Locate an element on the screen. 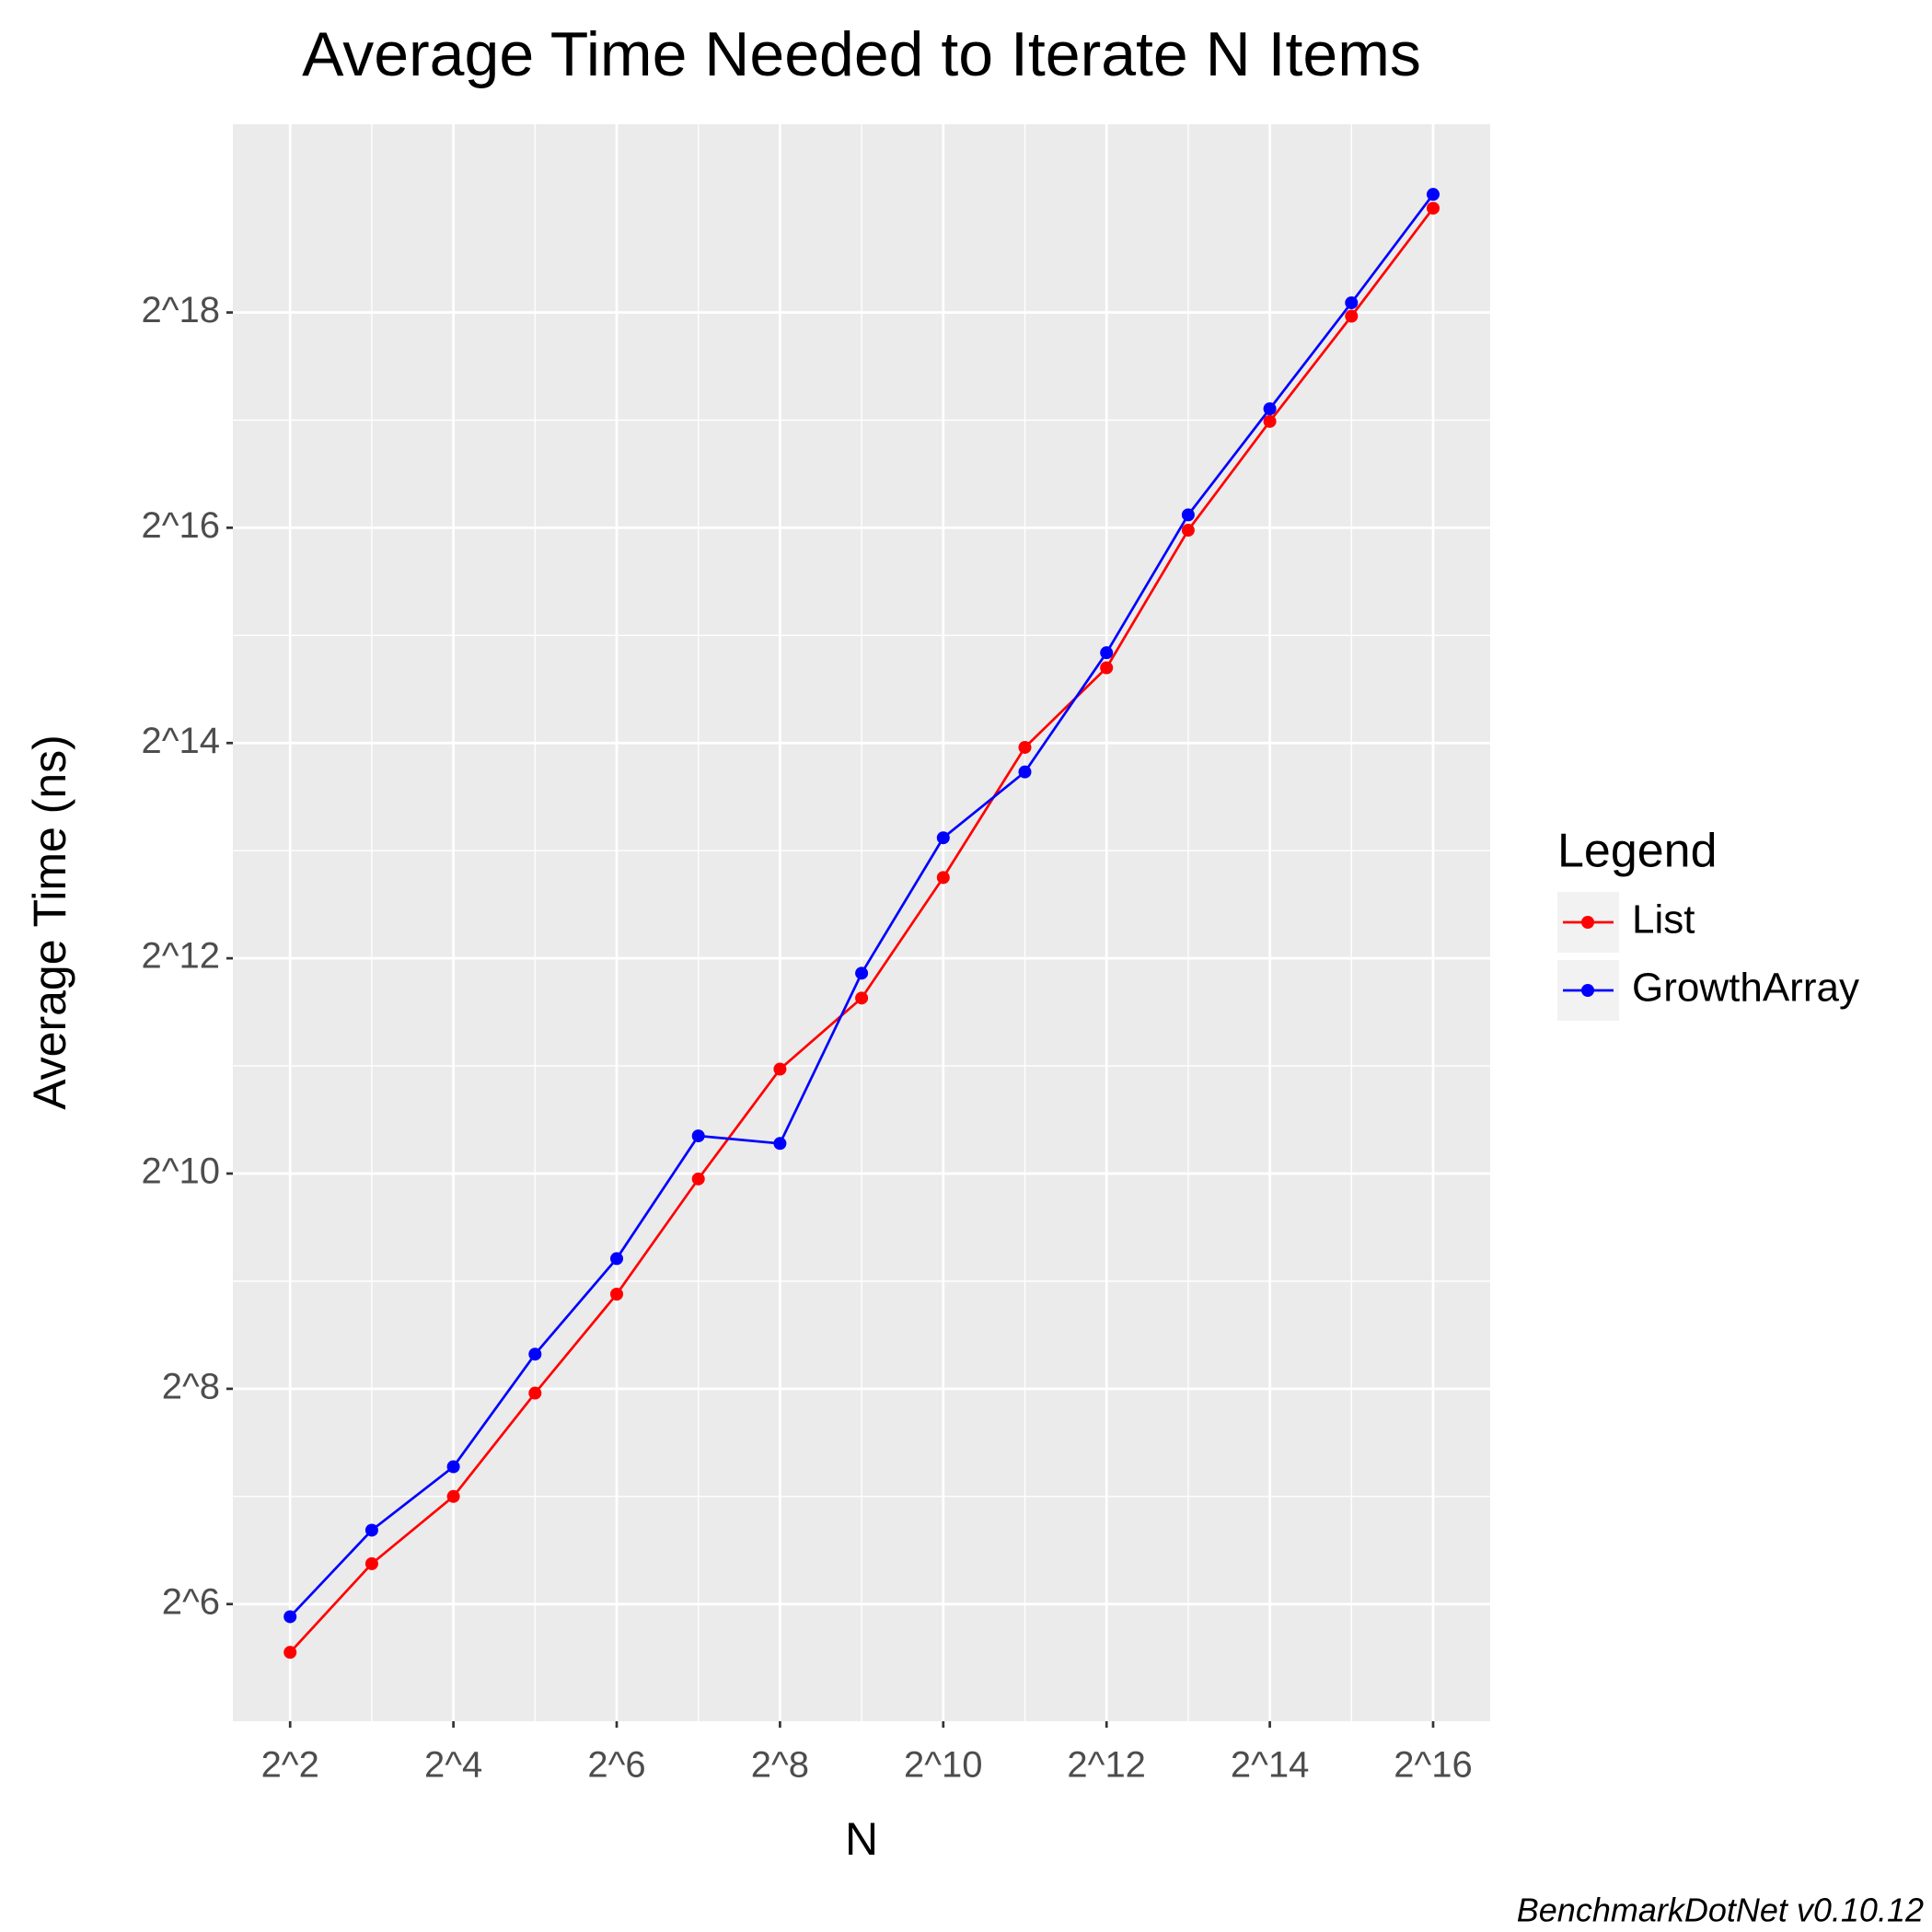  legend-label: List is located at coordinates (1664, 920).